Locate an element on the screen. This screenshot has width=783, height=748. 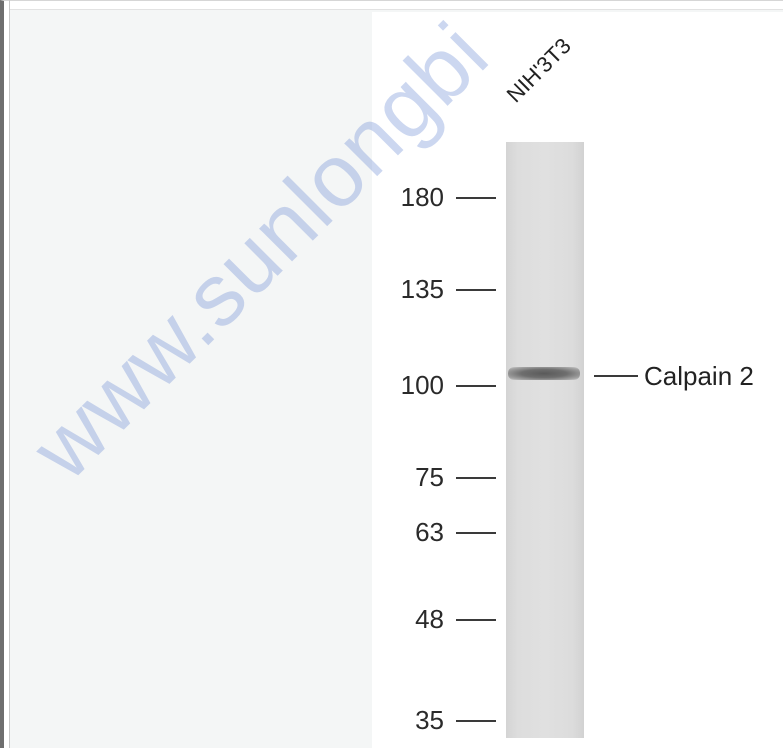
marker-label: 48 is located at coordinates (429, 619).